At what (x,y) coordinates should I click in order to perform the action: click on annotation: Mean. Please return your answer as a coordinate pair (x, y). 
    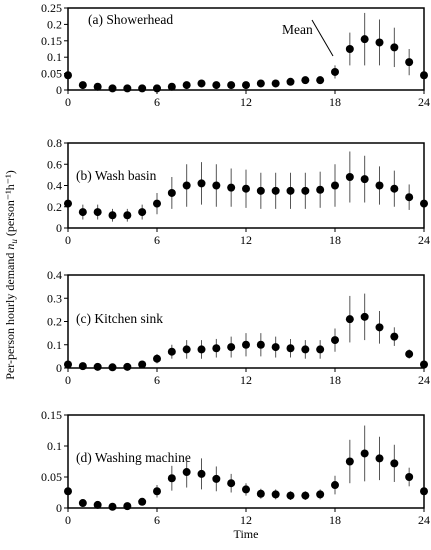
    Looking at the image, I should click on (297, 29).